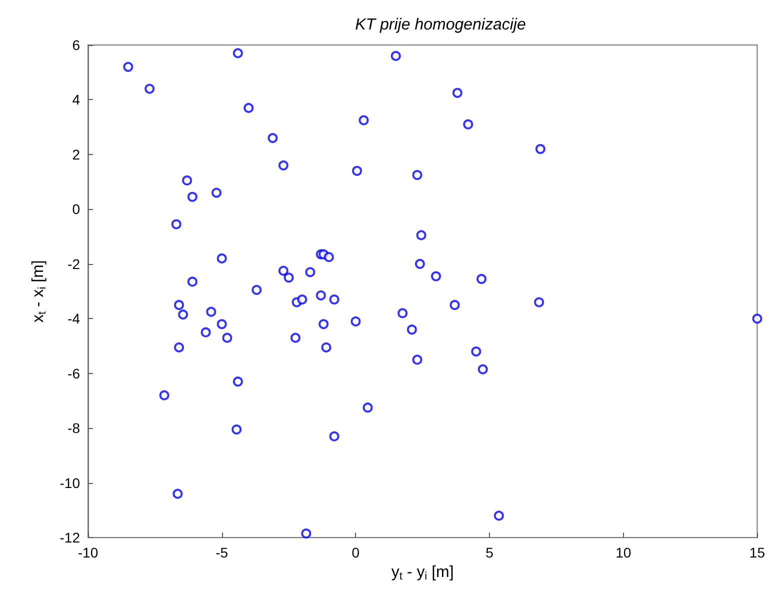  I want to click on y-tick-label: -10, so click(70, 482).